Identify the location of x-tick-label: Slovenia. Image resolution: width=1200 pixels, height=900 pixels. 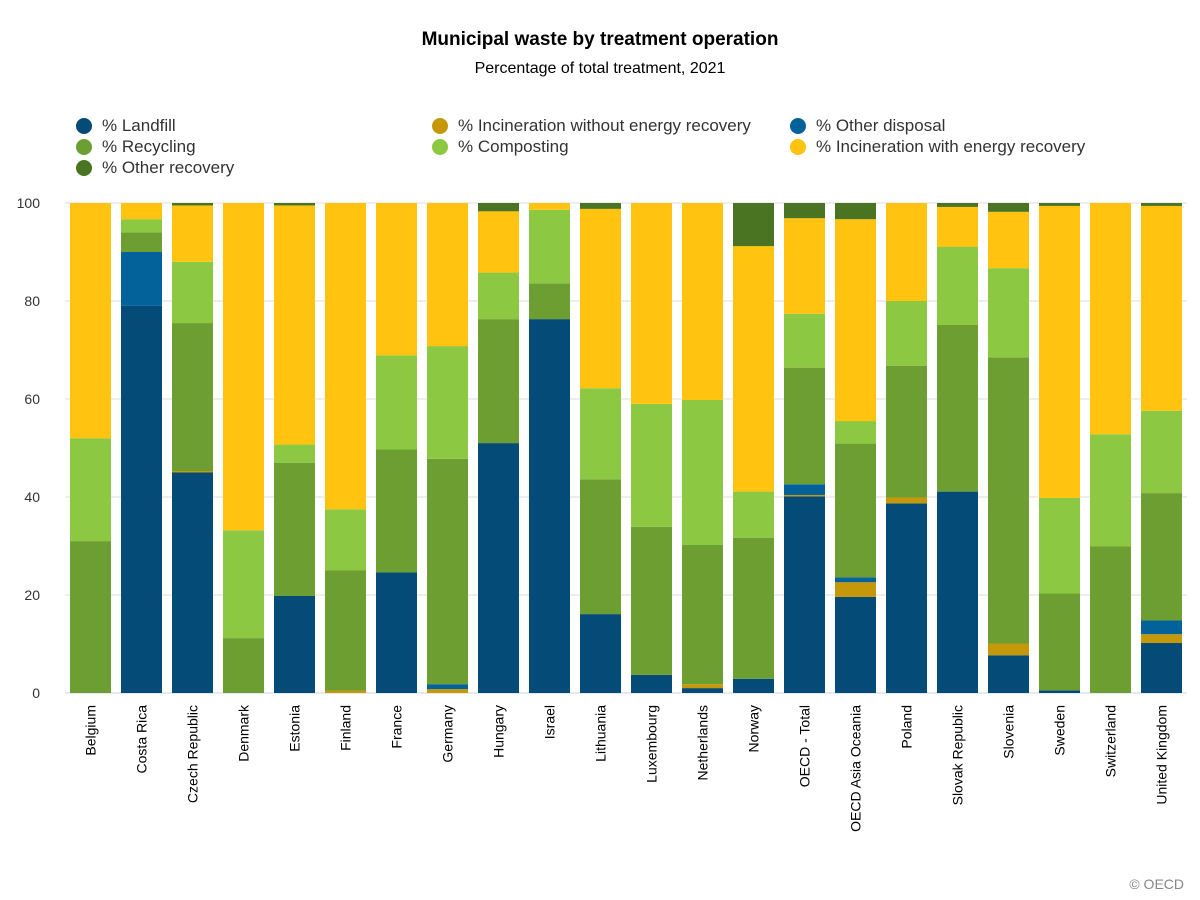
(1009, 732).